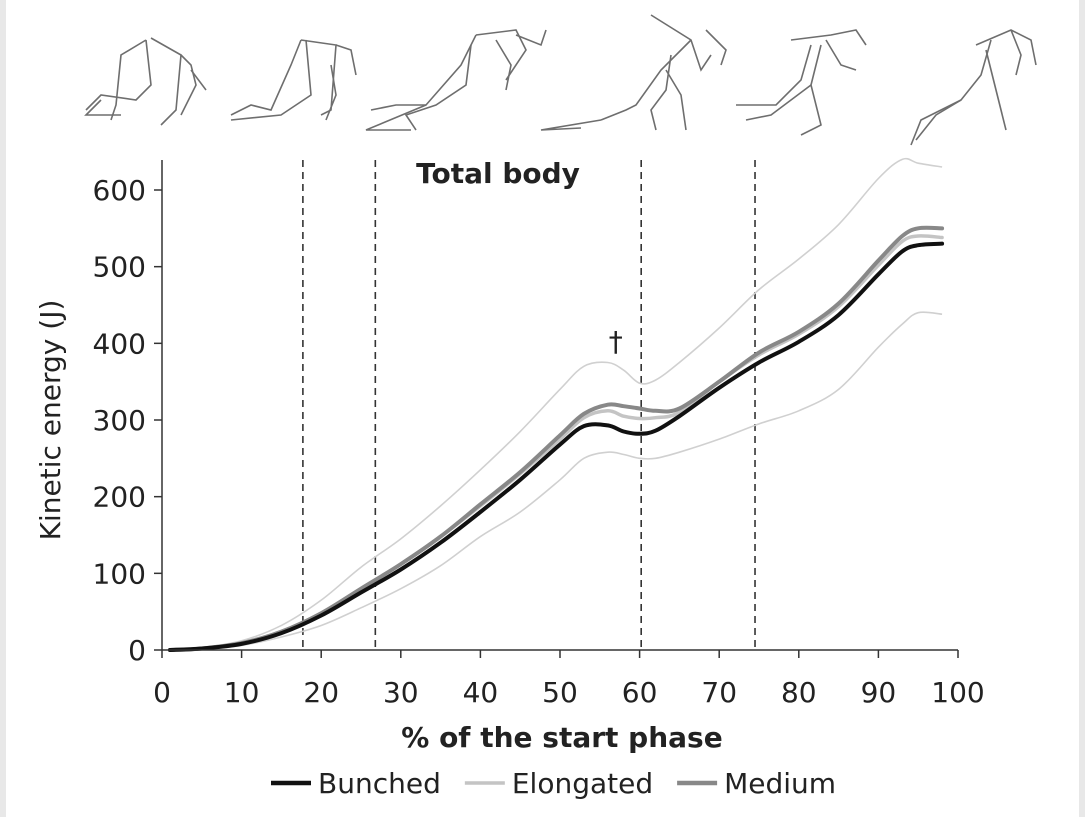 This screenshot has width=1085, height=817. Describe the element at coordinates (119, 420) in the screenshot. I see `y-tick-label: 300` at that location.